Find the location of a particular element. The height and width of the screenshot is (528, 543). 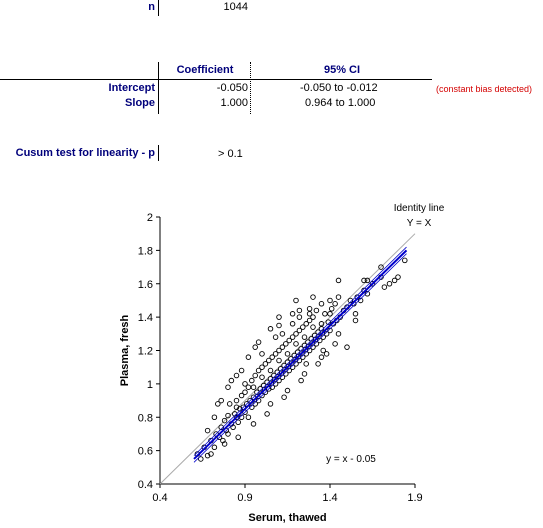

ci-header: 95% CI is located at coordinates (342, 70).